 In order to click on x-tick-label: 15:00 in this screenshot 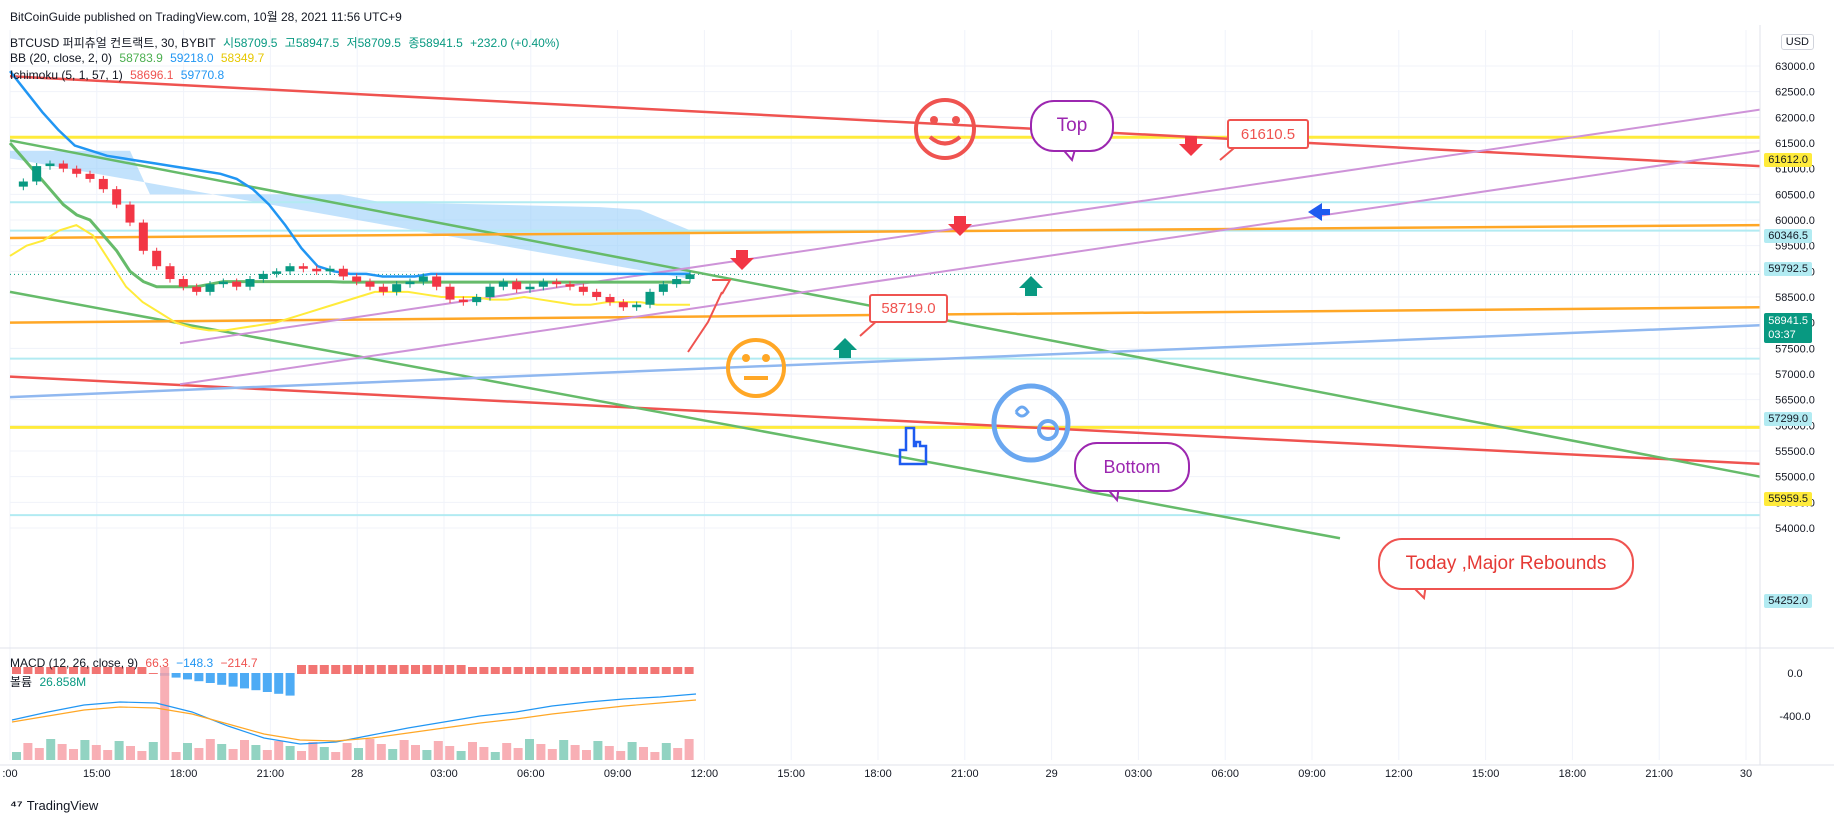, I will do `click(97, 774)`.